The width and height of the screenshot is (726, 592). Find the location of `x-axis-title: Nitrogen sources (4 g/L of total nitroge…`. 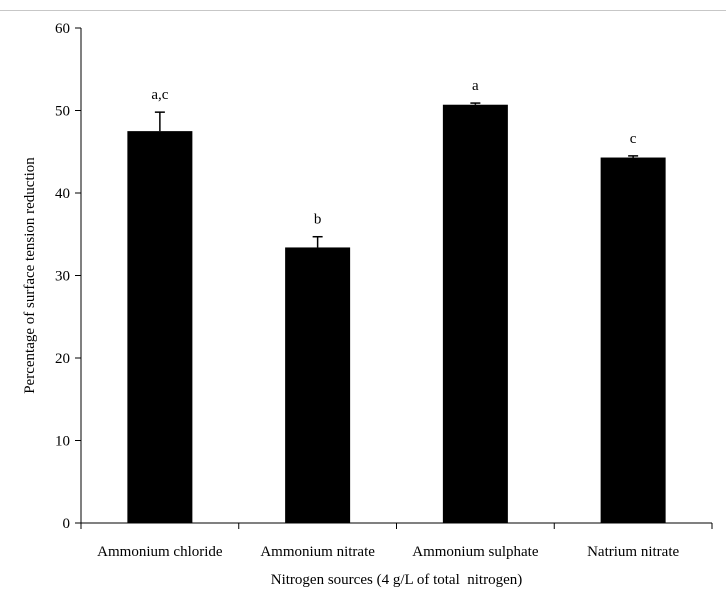

x-axis-title: Nitrogen sources (4 g/L of total nitroge… is located at coordinates (396, 580).